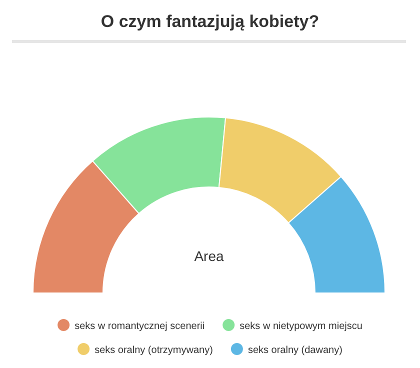 The height and width of the screenshot is (368, 420). Describe the element at coordinates (210, 21) in the screenshot. I see `chart-title: O czym fantazjują kobiety?` at that location.